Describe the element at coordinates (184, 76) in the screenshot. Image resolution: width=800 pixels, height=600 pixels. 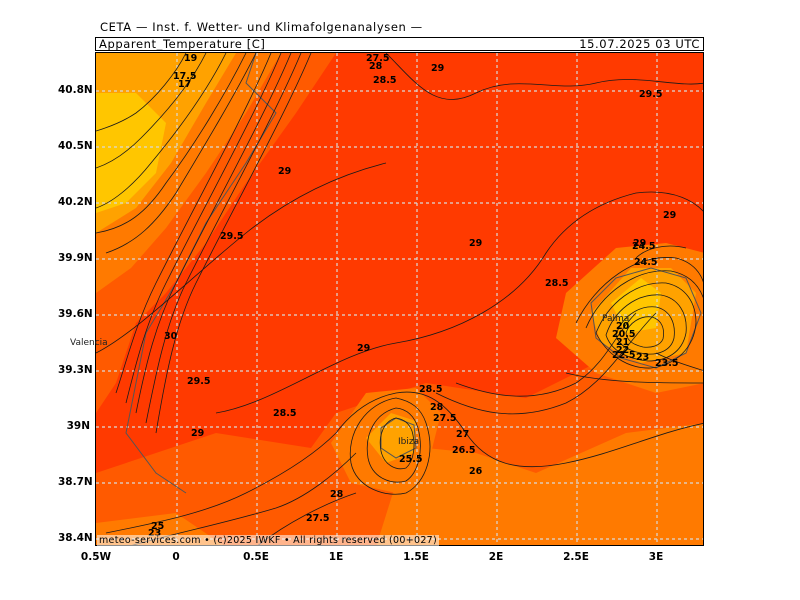
I see `contour-label: 17.5` at that location.